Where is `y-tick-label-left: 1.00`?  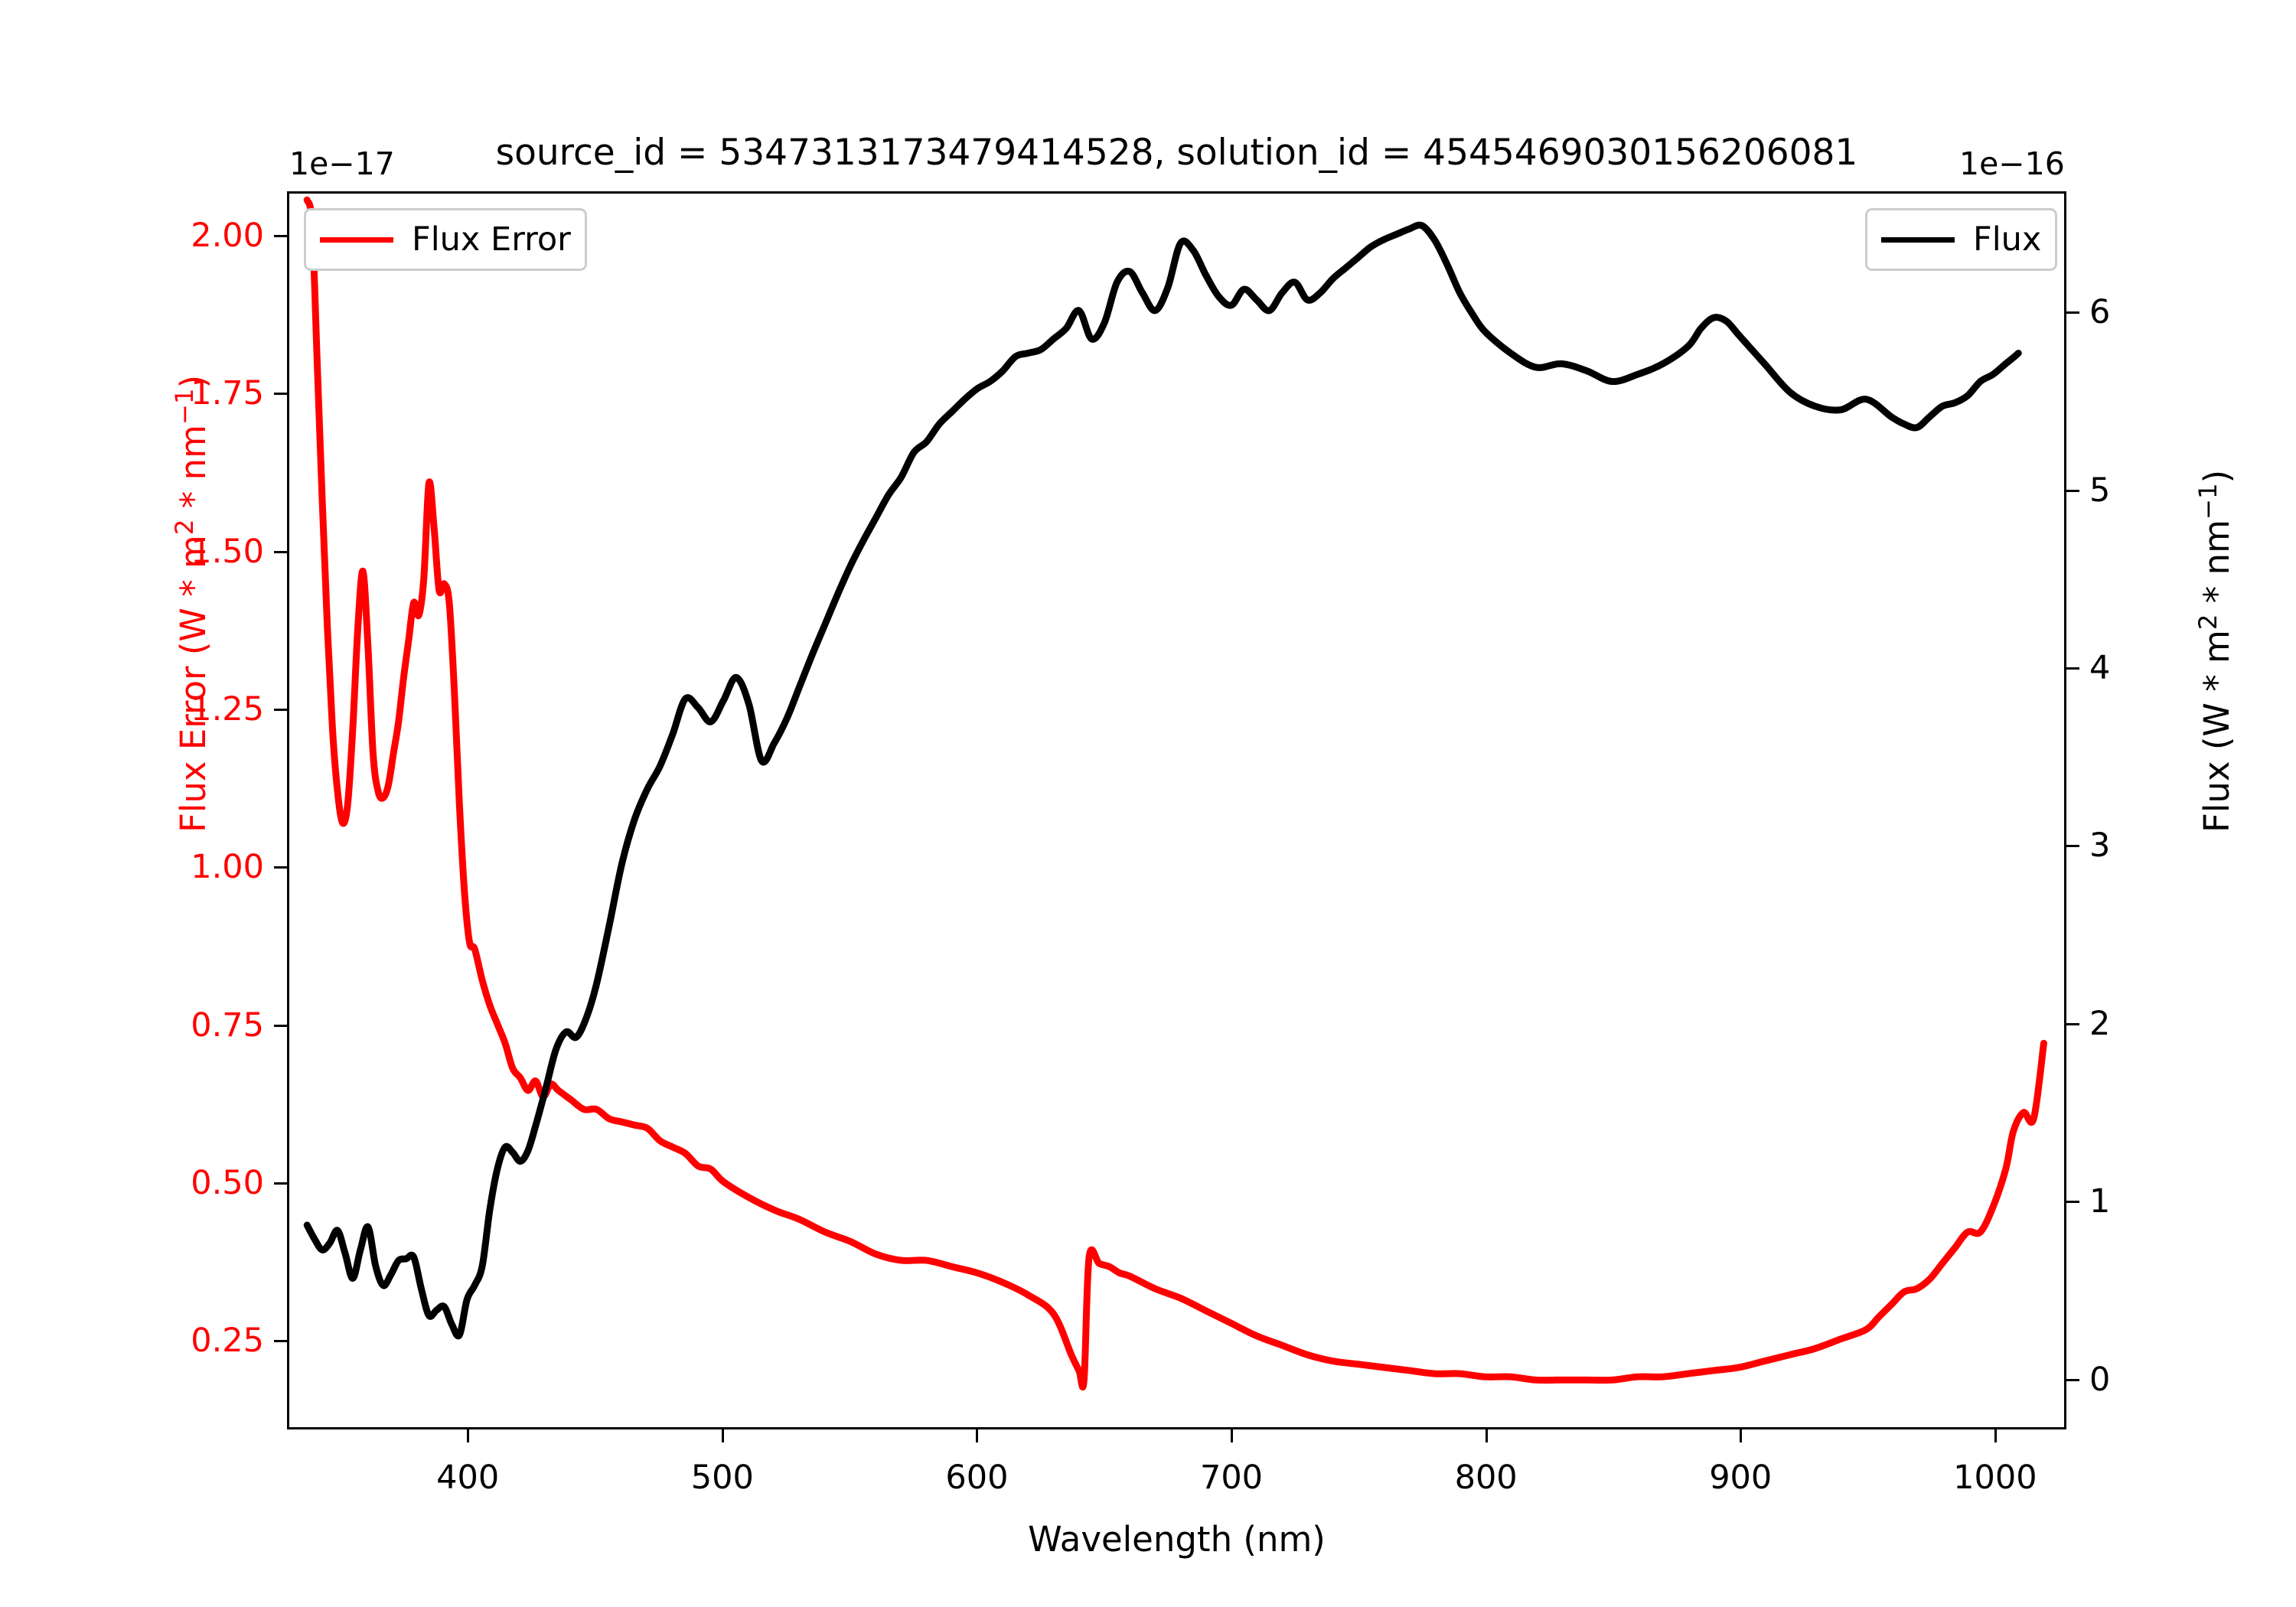 y-tick-label-left: 1.00 is located at coordinates (227, 867).